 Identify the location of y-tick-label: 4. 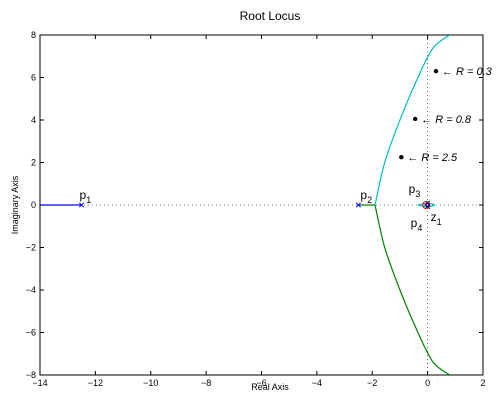
(33, 120).